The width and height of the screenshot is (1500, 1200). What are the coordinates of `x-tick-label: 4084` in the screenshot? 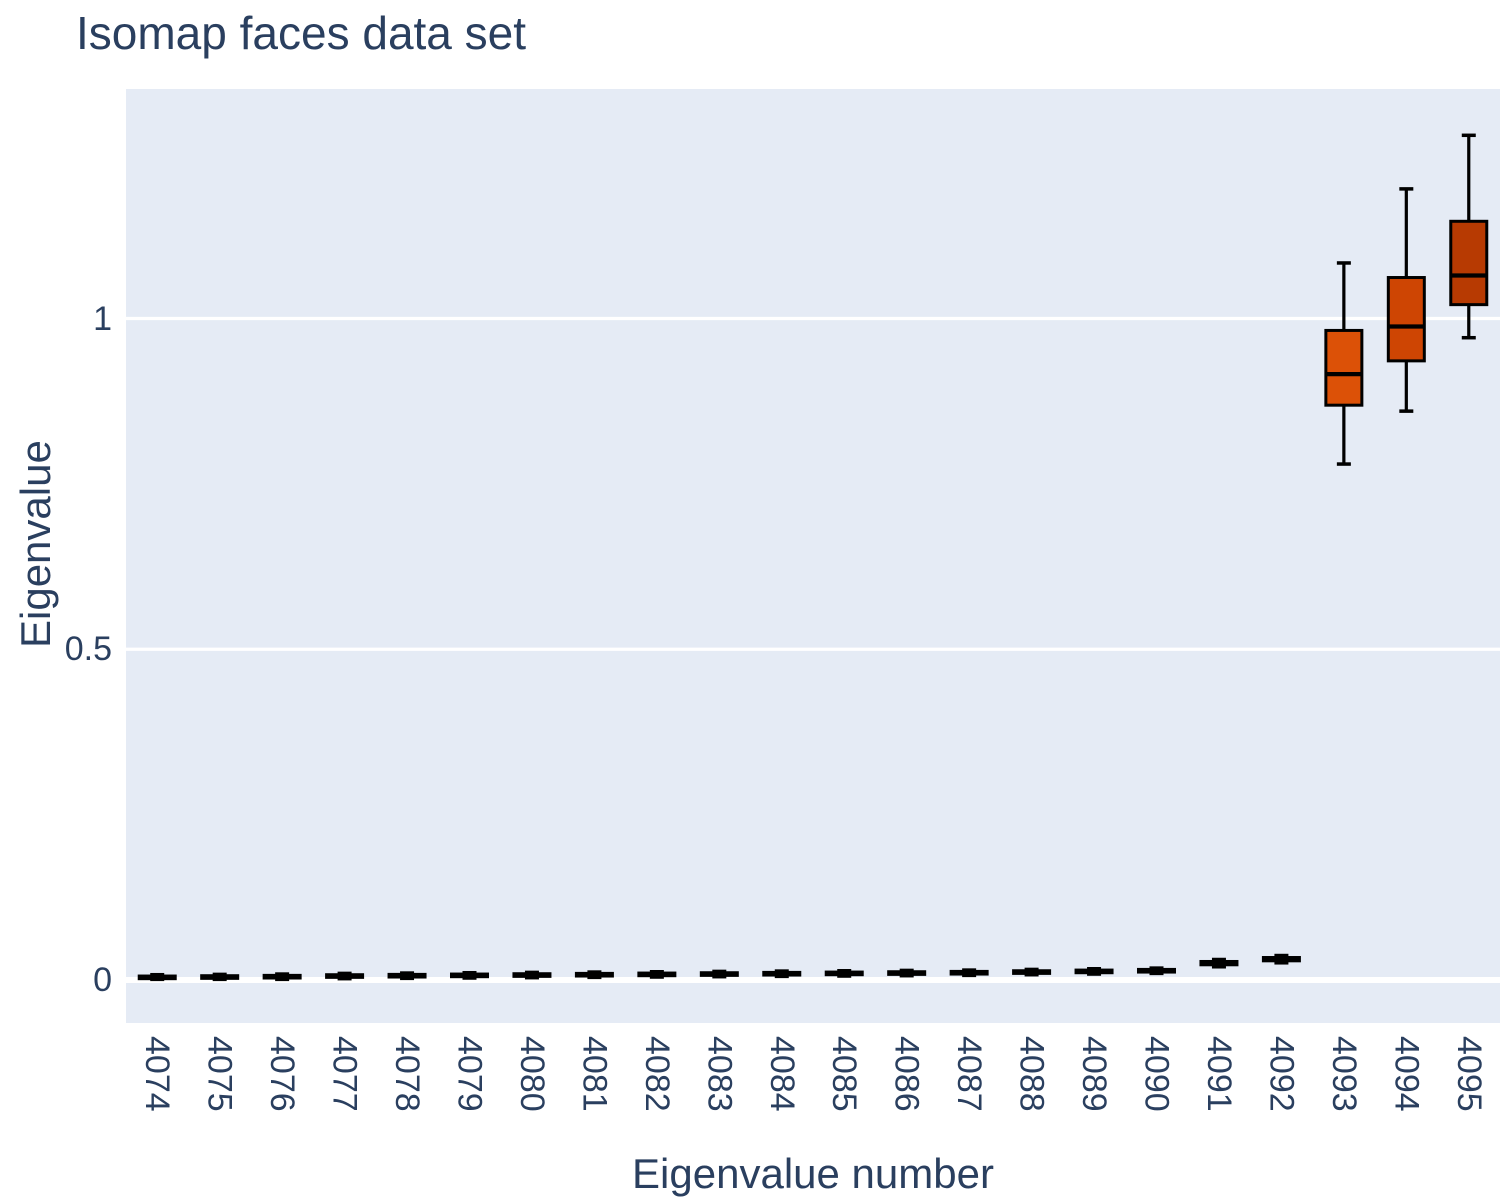 It's located at (781, 1074).